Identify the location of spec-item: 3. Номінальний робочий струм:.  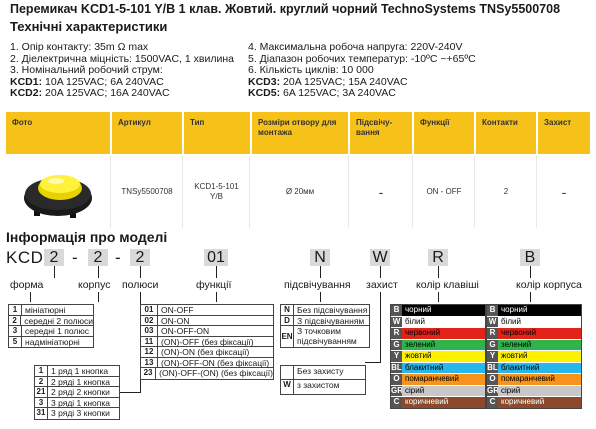
(86, 70).